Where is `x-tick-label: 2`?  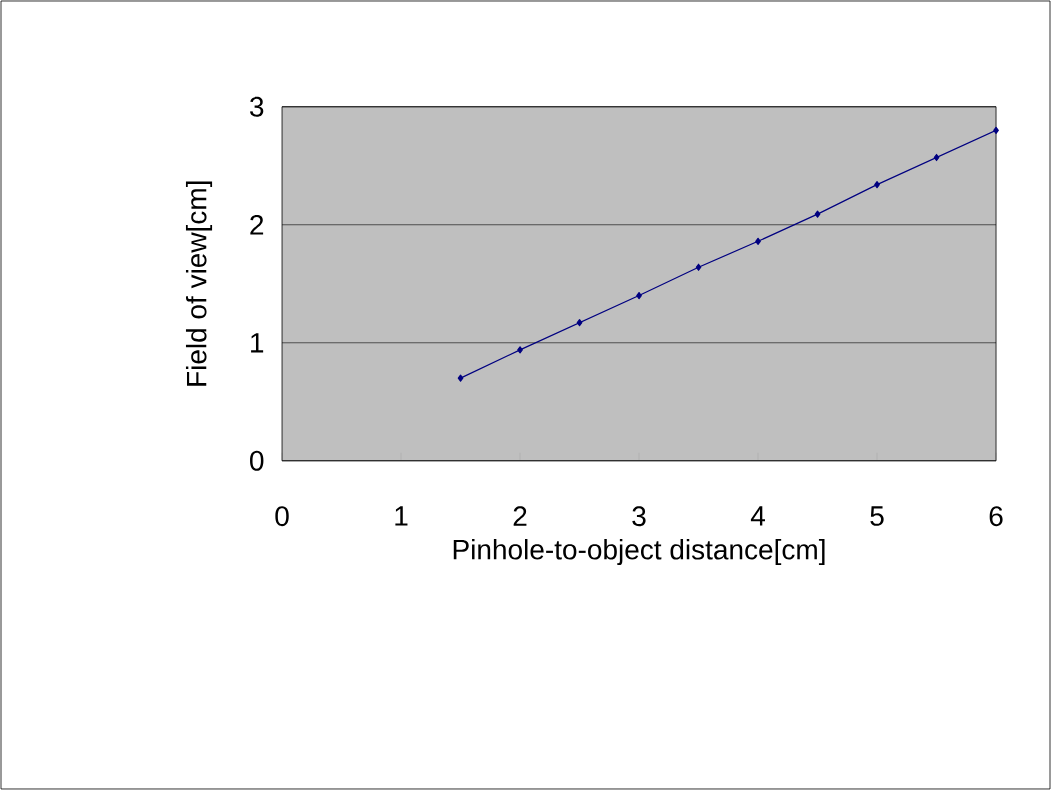
x-tick-label: 2 is located at coordinates (520, 516).